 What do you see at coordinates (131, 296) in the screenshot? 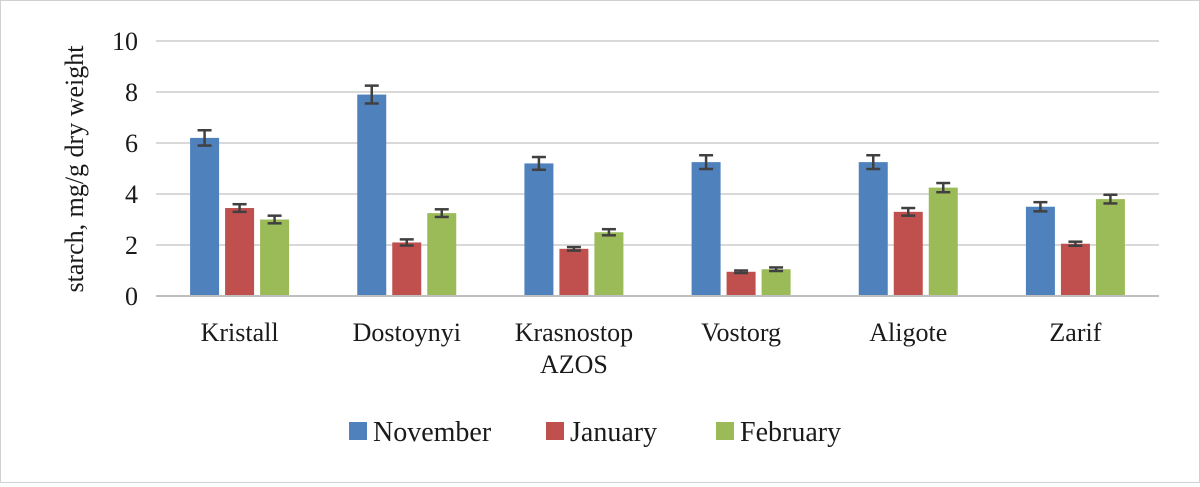
I see `y-tick-label: 0` at bounding box center [131, 296].